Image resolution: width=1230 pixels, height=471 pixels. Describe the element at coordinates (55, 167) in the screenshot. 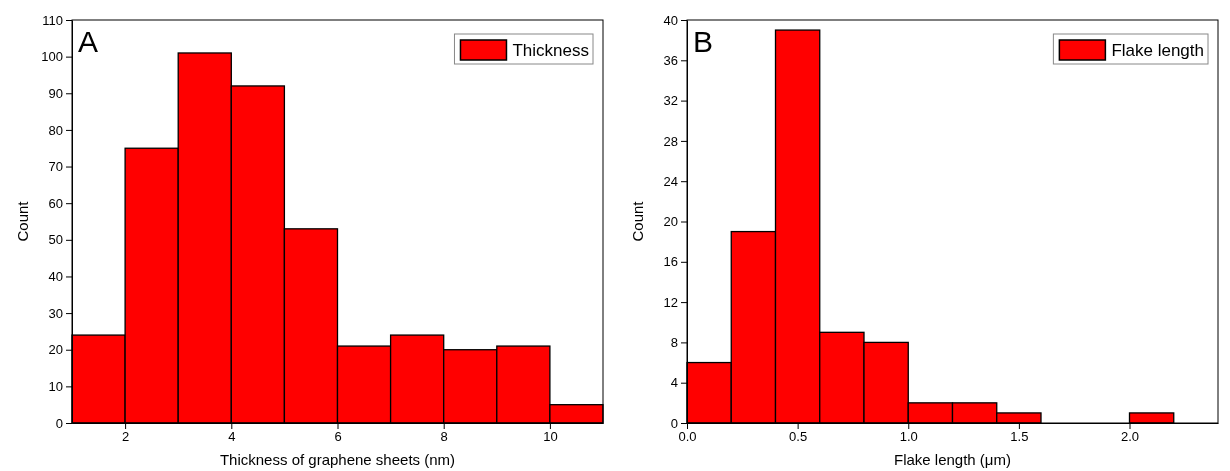

I see `y-tick-label: 70` at that location.